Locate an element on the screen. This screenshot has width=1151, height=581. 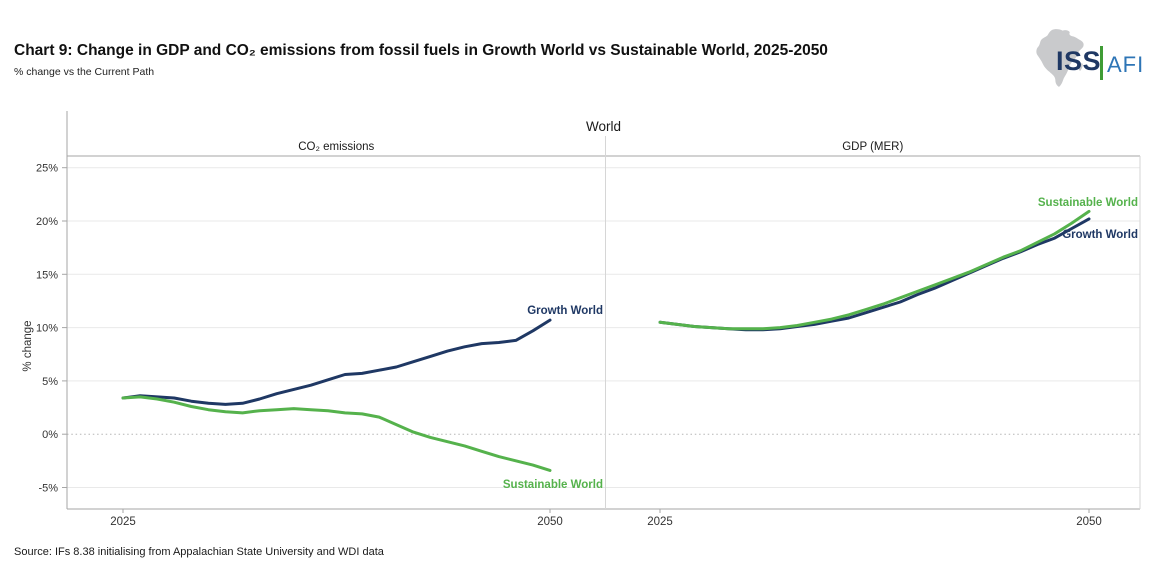
y-tick-label: 5% is located at coordinates (50, 382).